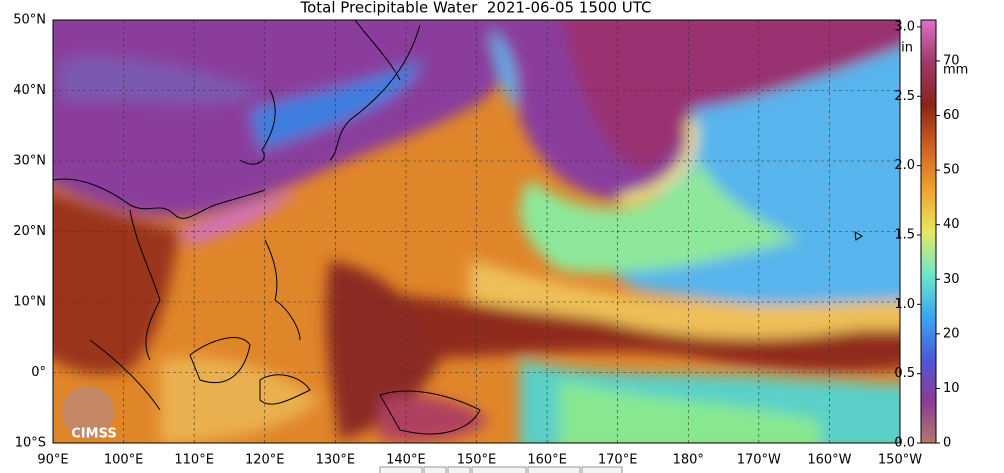 The height and width of the screenshot is (473, 1004). I want to click on mm-tick-label: 70, so click(951, 60).